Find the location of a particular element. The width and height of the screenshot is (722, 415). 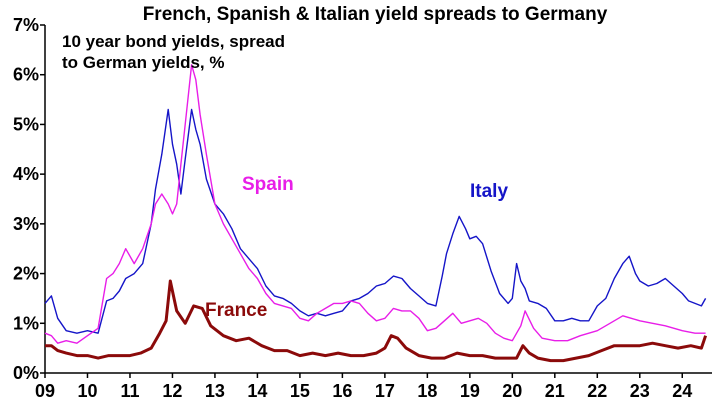

x-tick-label: 24 is located at coordinates (682, 391).